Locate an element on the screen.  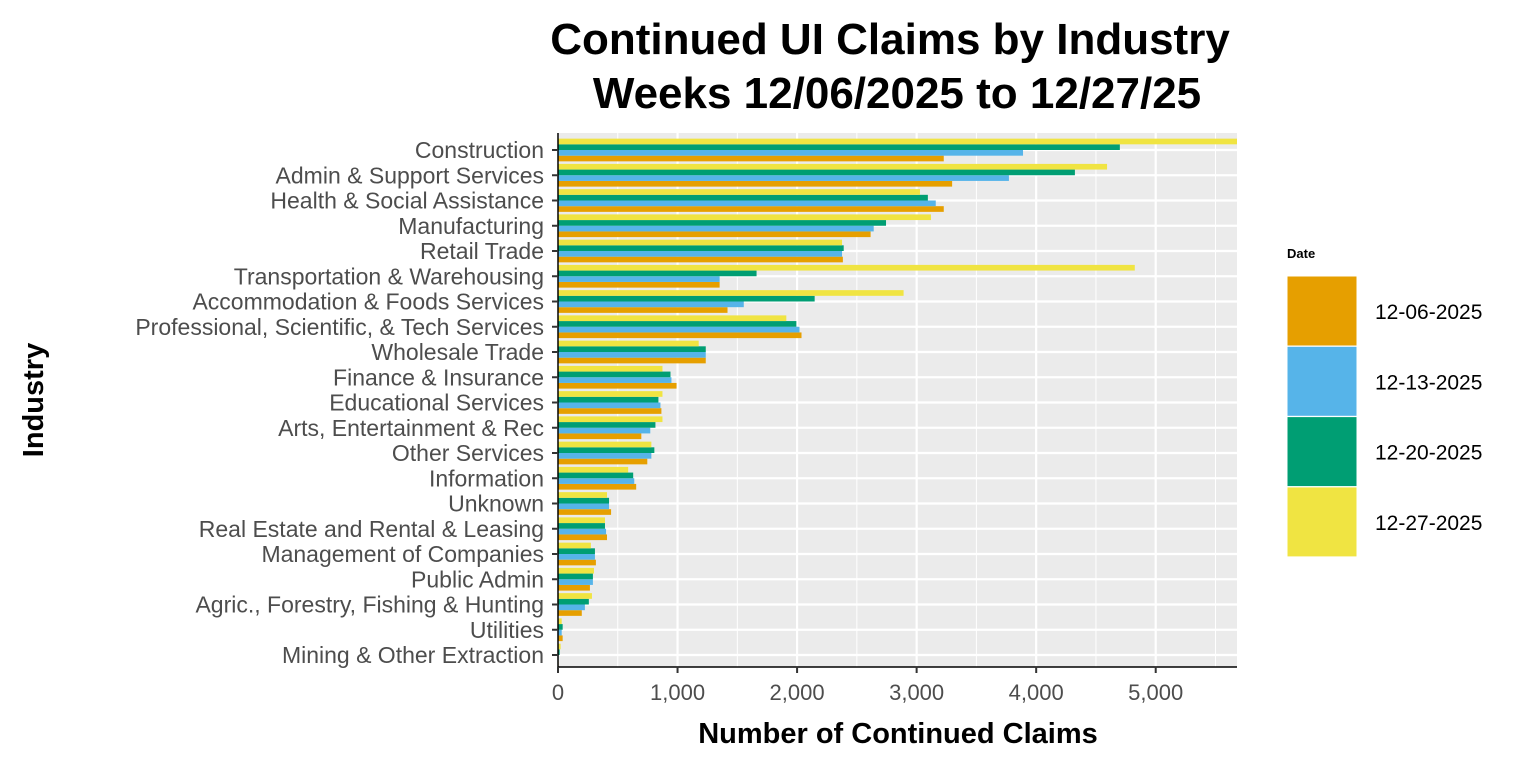
x-axis-label: Number of Continued Claims is located at coordinates (898, 734).